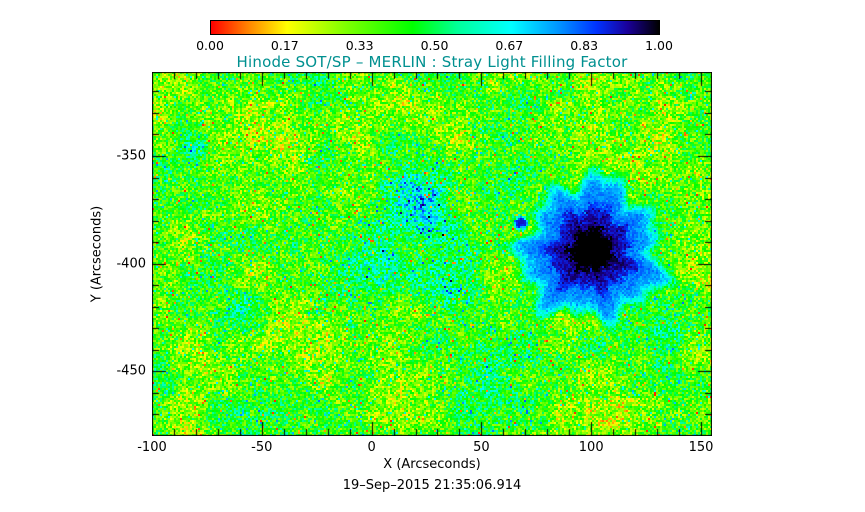  I want to click on colorbar-tick-label: 0.33, so click(359, 45).